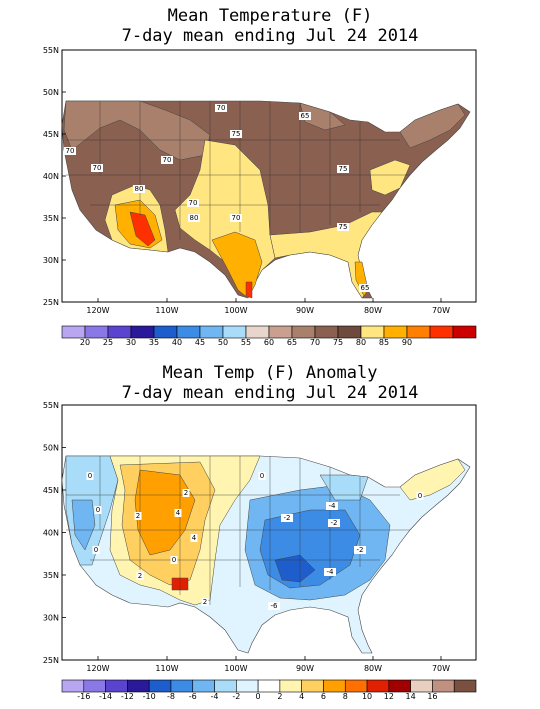  What do you see at coordinates (105, 696) in the screenshot?
I see `colorbar-label: -14` at bounding box center [105, 696].